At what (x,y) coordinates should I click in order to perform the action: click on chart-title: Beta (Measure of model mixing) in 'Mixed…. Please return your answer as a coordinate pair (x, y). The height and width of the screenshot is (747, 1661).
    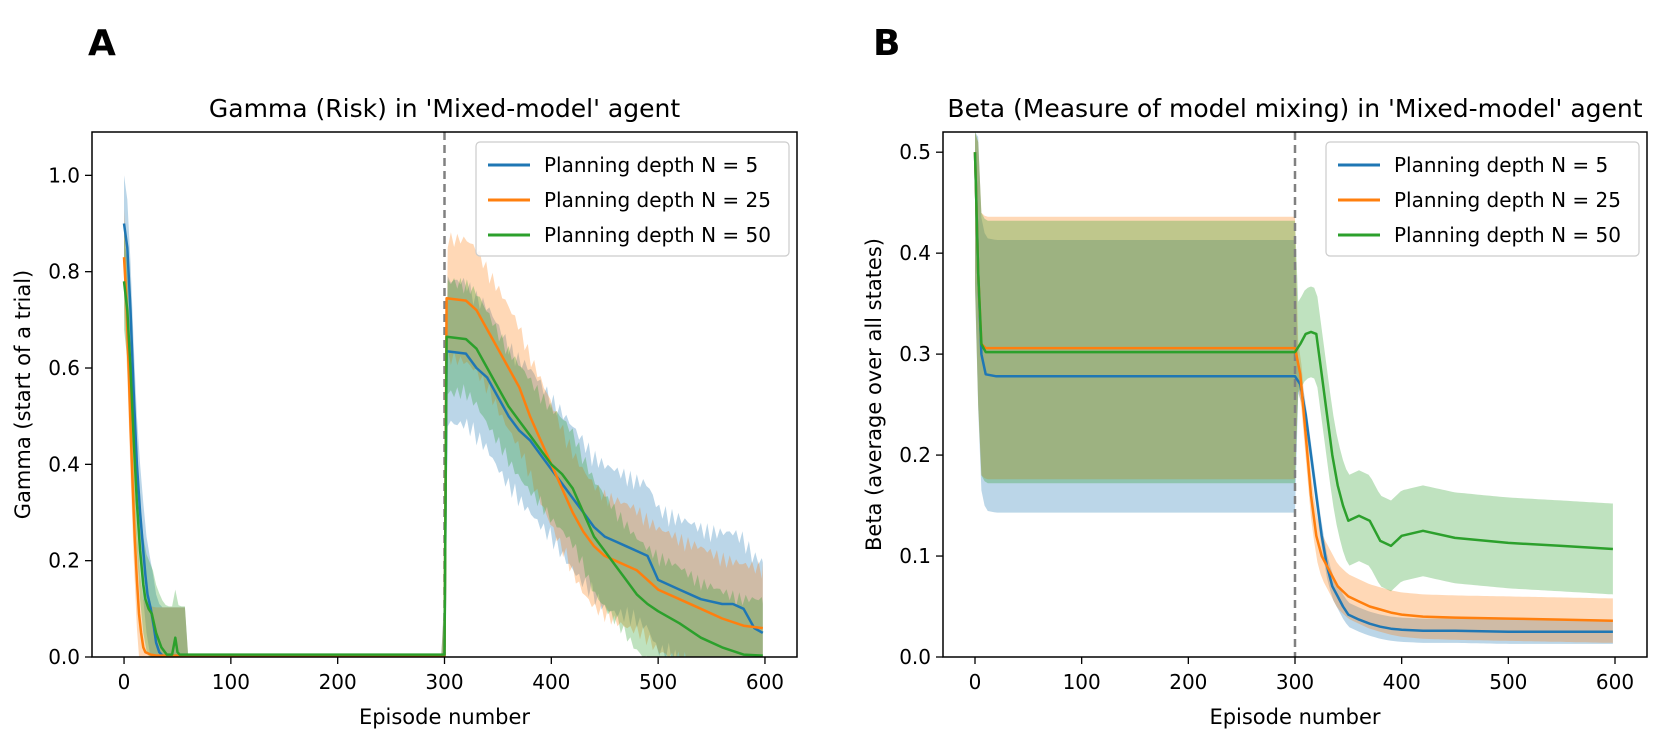
    Looking at the image, I should click on (1294, 108).